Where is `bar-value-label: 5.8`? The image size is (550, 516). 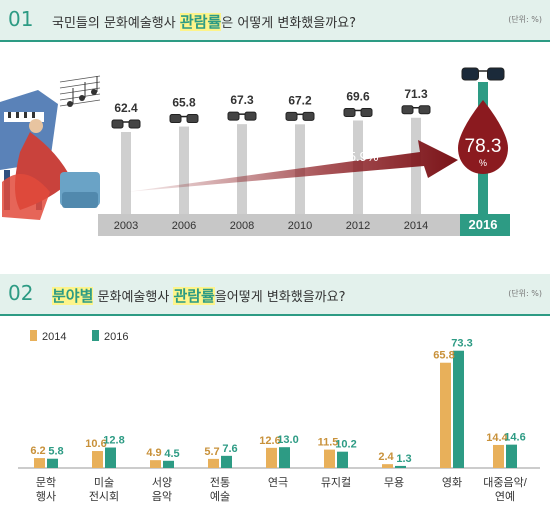
bar-value-label: 5.8 is located at coordinates (55, 452).